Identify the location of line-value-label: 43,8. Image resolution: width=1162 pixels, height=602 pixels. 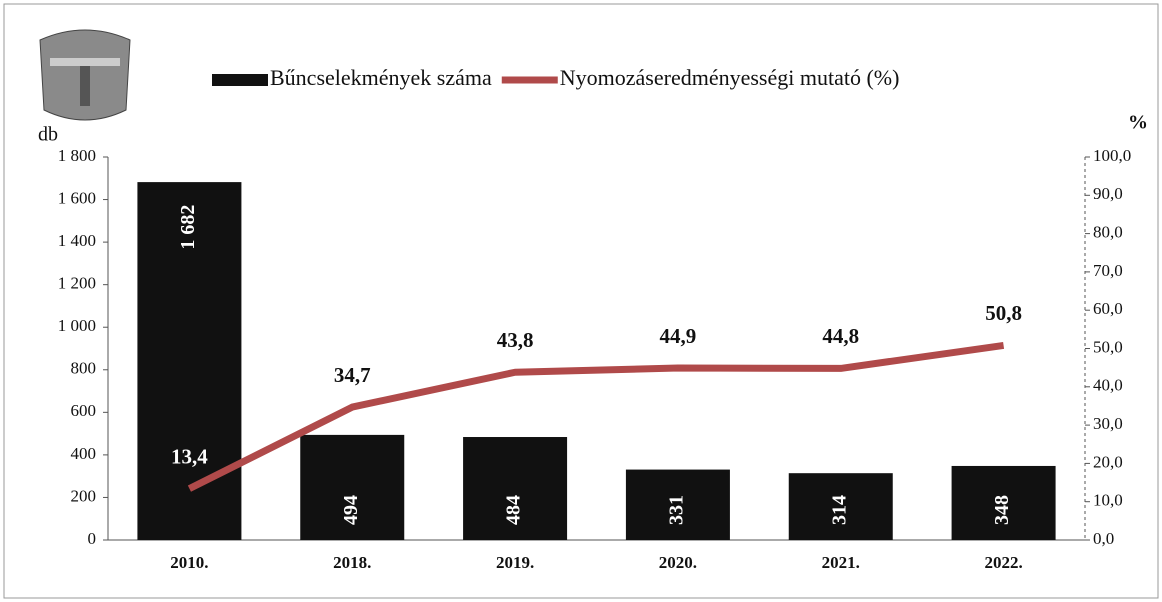
(515, 340).